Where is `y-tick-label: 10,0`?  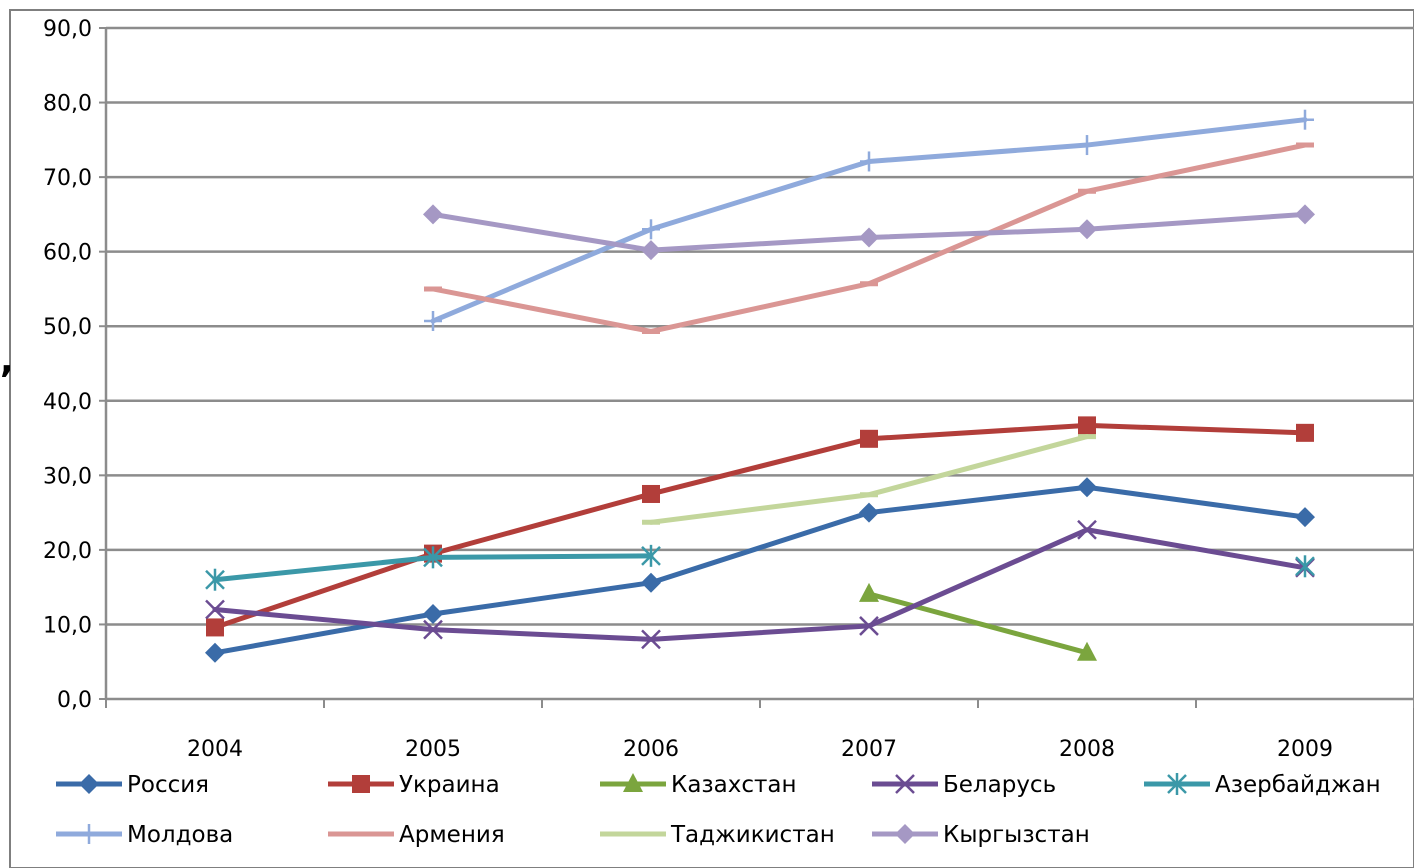 y-tick-label: 10,0 is located at coordinates (67, 625).